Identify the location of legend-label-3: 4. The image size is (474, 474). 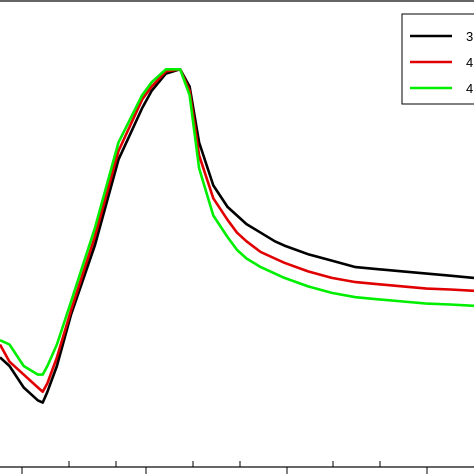
(469, 88).